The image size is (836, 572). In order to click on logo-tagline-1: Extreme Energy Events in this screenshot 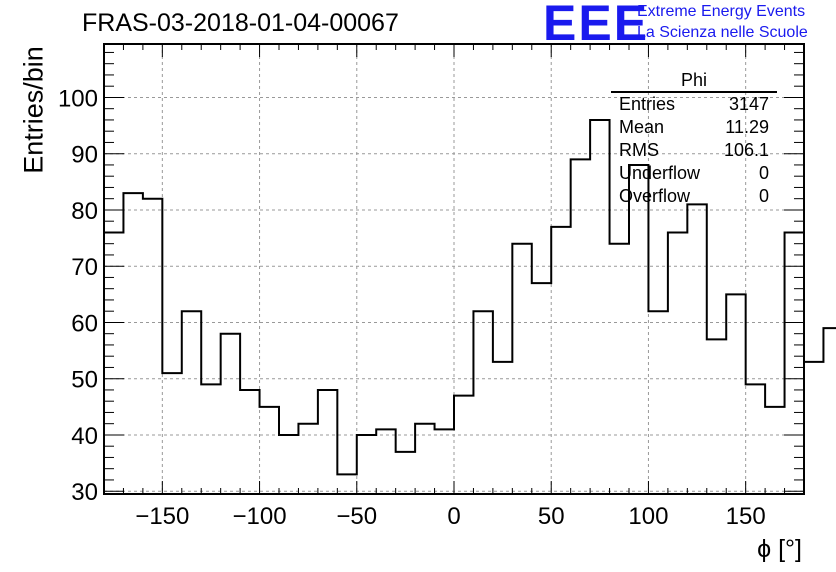, I will do `click(721, 11)`.